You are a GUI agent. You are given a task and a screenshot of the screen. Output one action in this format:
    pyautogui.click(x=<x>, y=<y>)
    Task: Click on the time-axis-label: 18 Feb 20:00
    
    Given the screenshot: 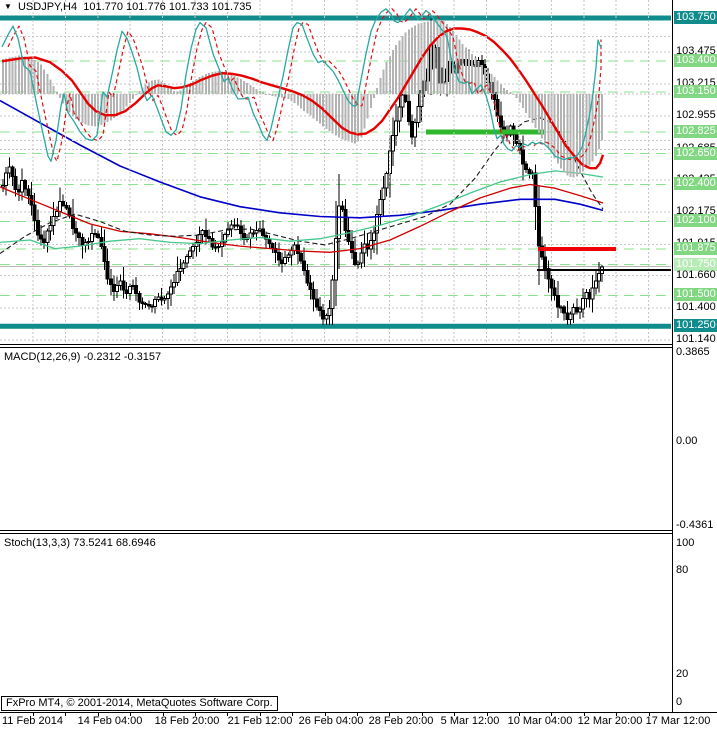 What is the action you would take?
    pyautogui.click(x=187, y=721)
    